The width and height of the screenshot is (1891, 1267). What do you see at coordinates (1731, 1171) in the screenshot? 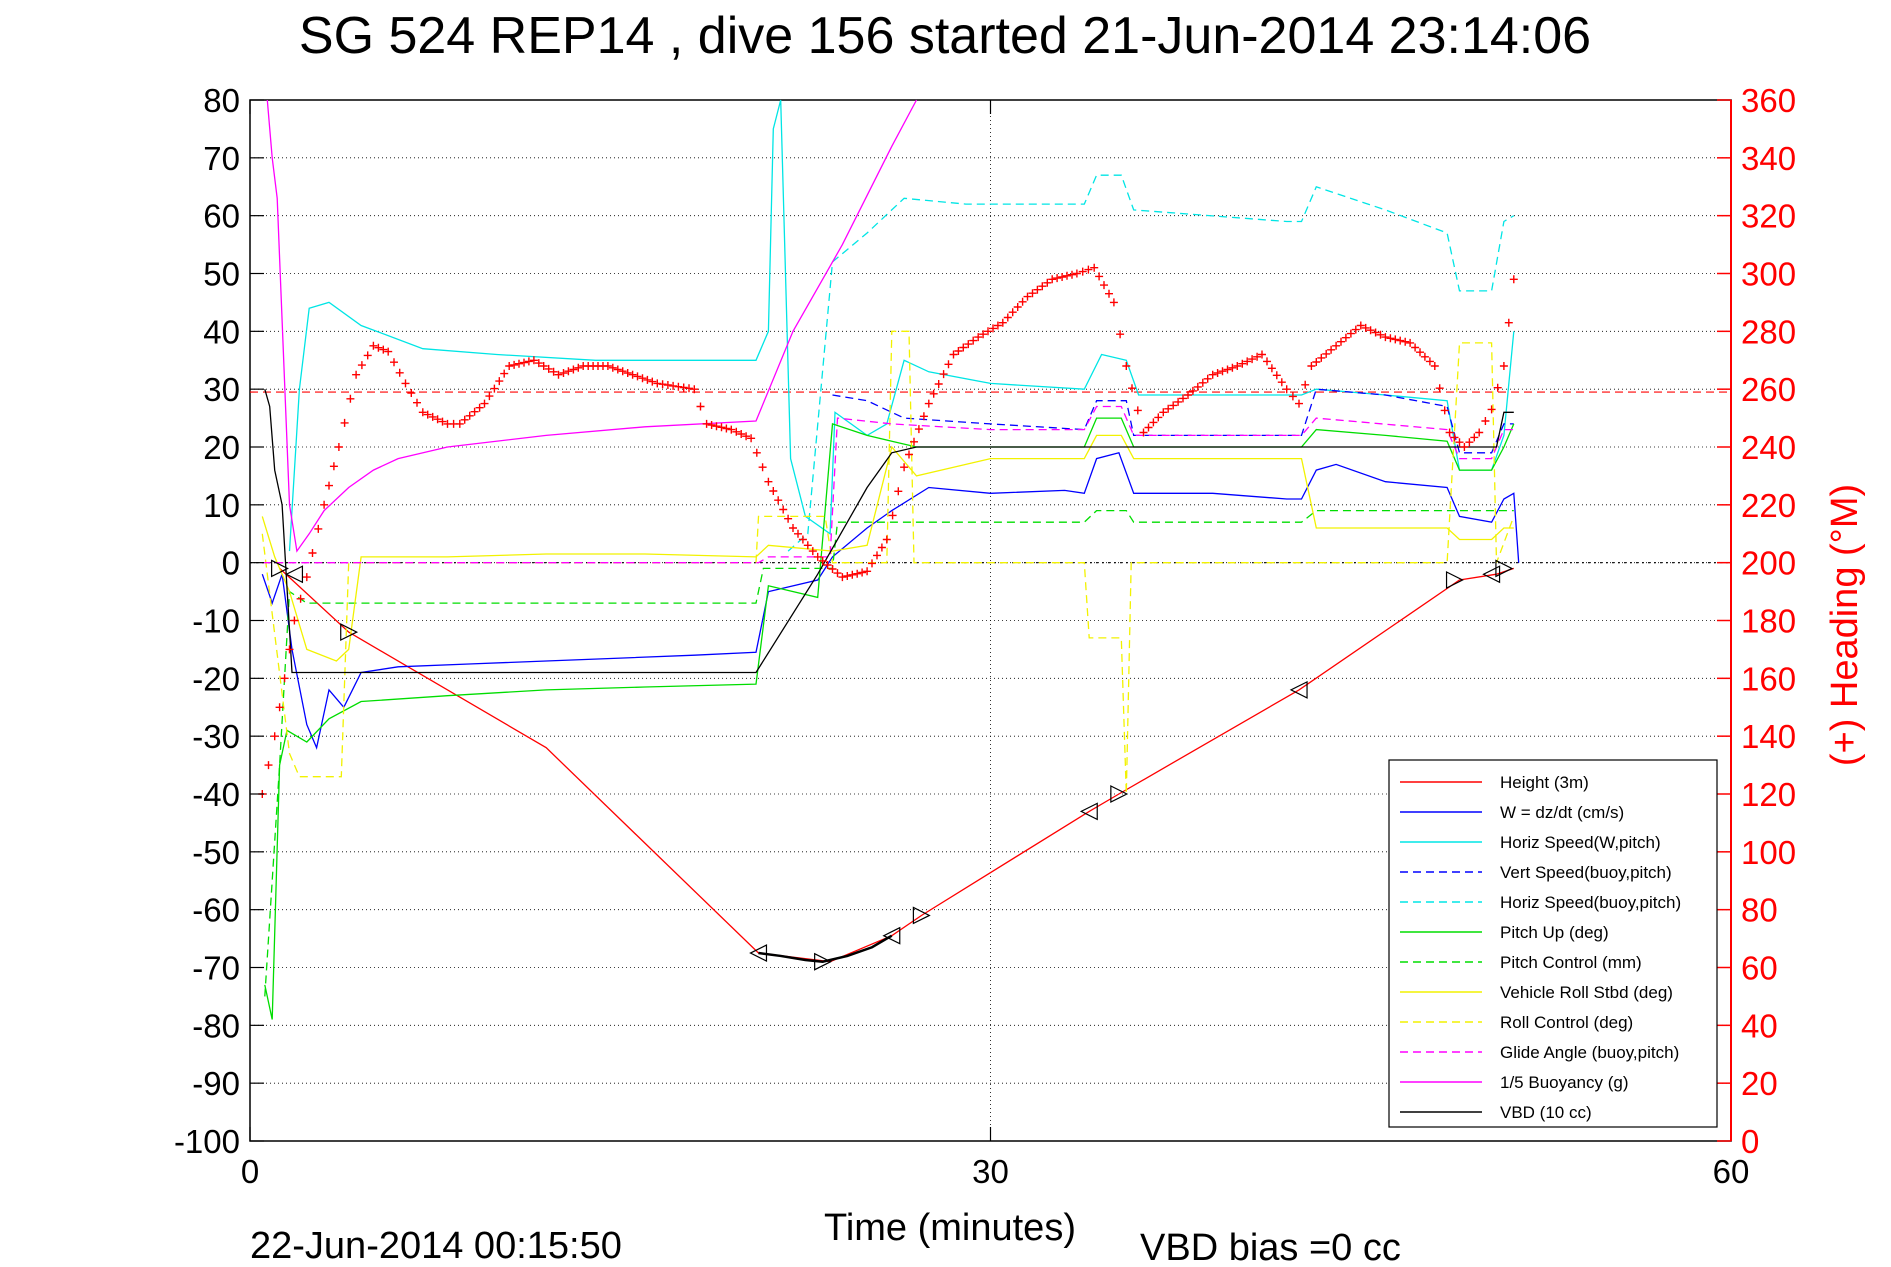
I see `x-tick-label: 60` at bounding box center [1731, 1171].